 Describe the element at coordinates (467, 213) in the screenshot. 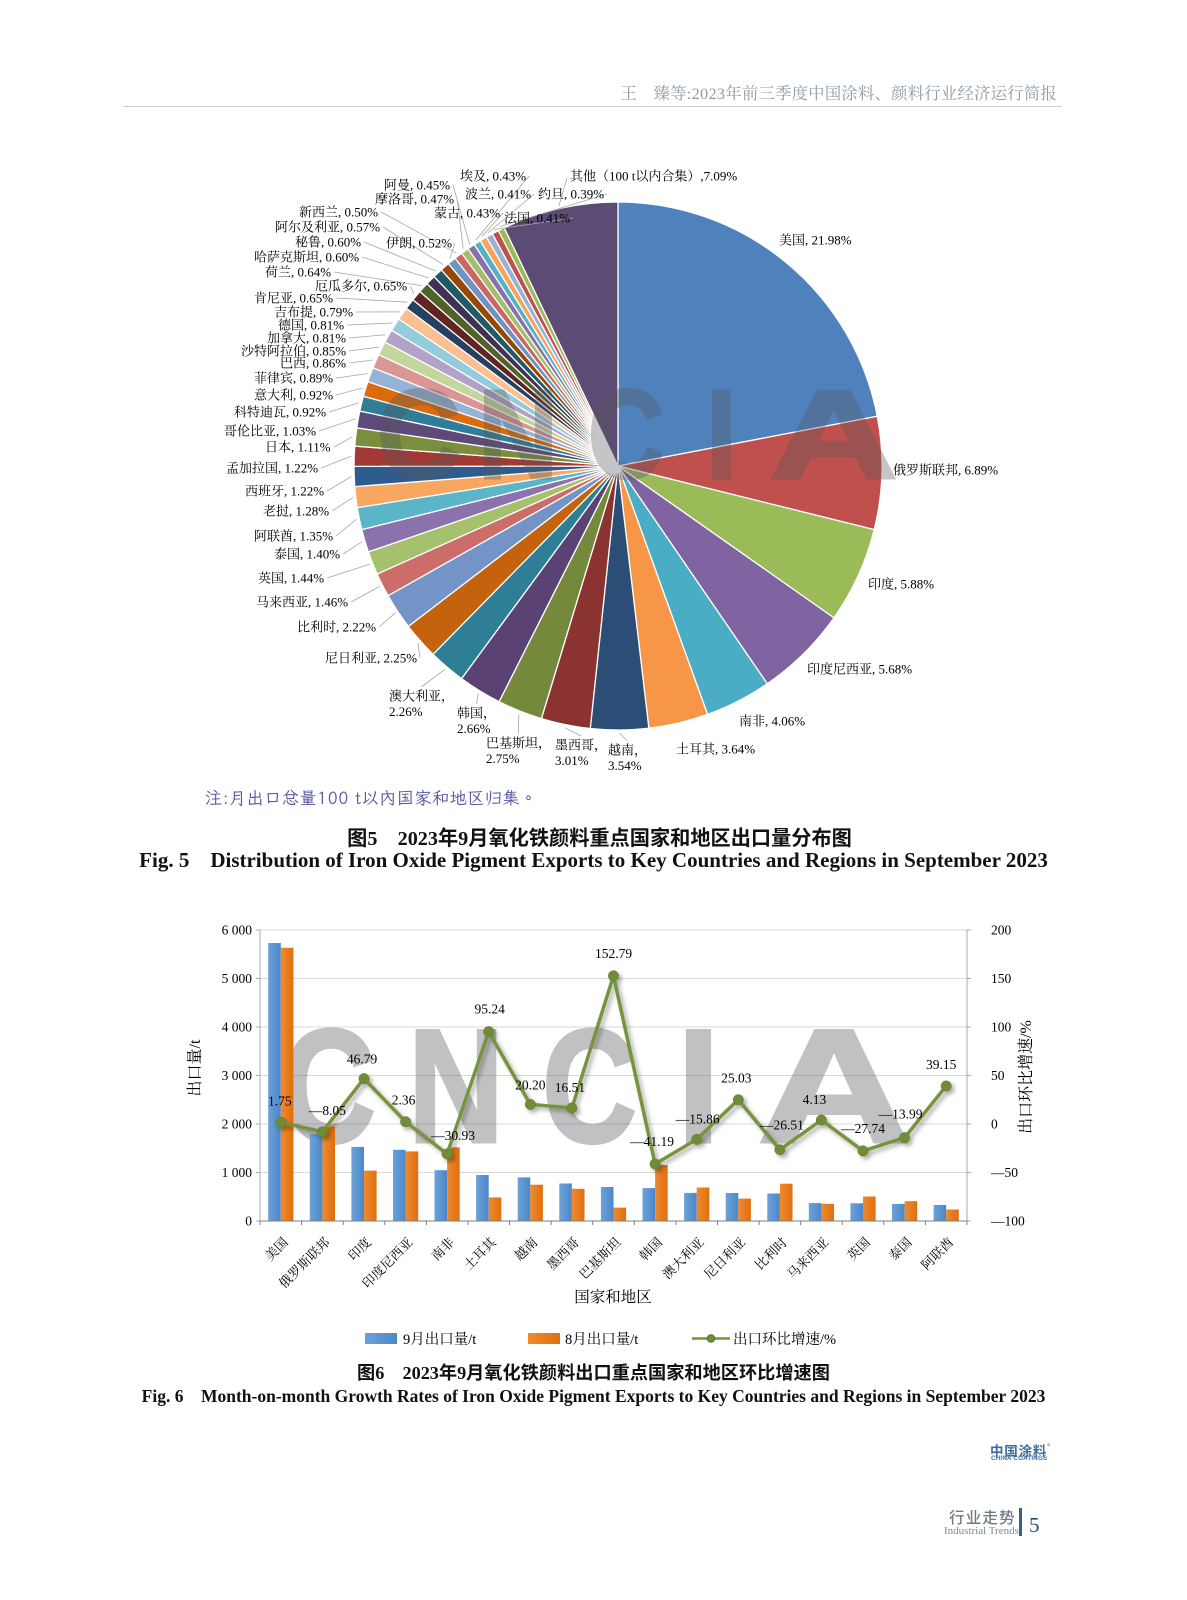

I see `svg-text: 蒙古, 0.43%` at that location.